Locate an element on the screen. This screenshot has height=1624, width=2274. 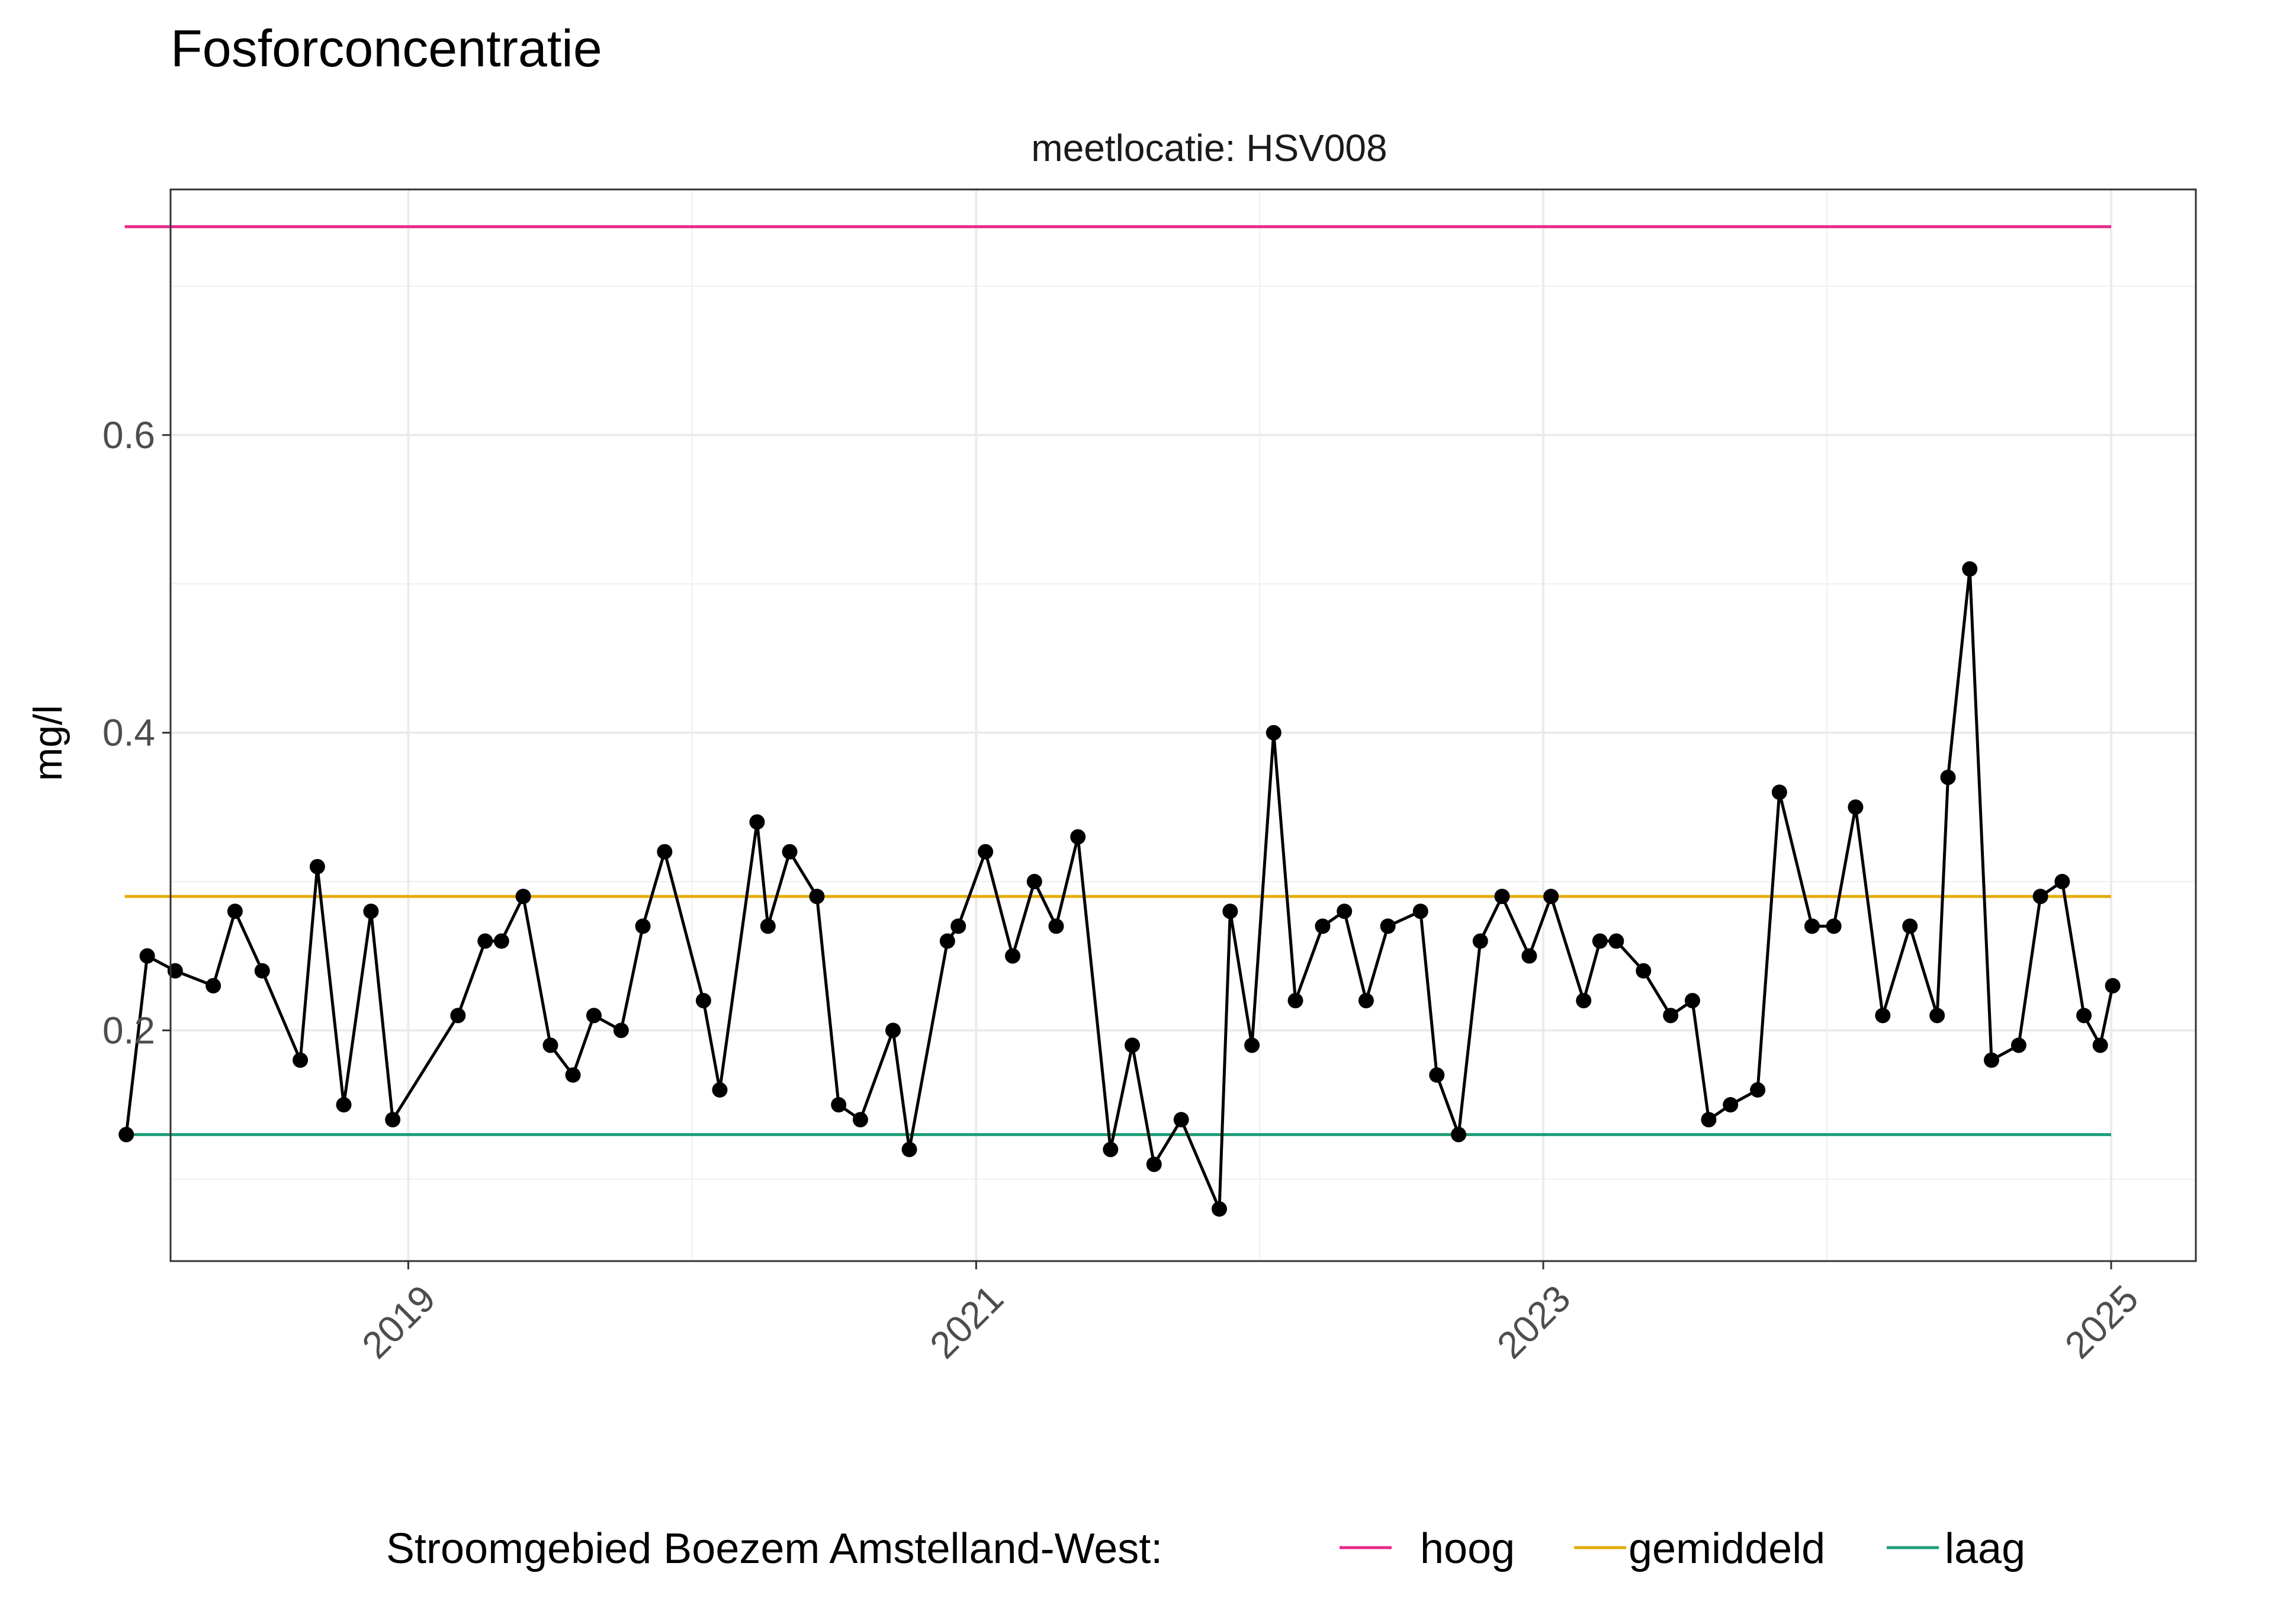
legend-label-hoog: hoog is located at coordinates (1467, 1548).